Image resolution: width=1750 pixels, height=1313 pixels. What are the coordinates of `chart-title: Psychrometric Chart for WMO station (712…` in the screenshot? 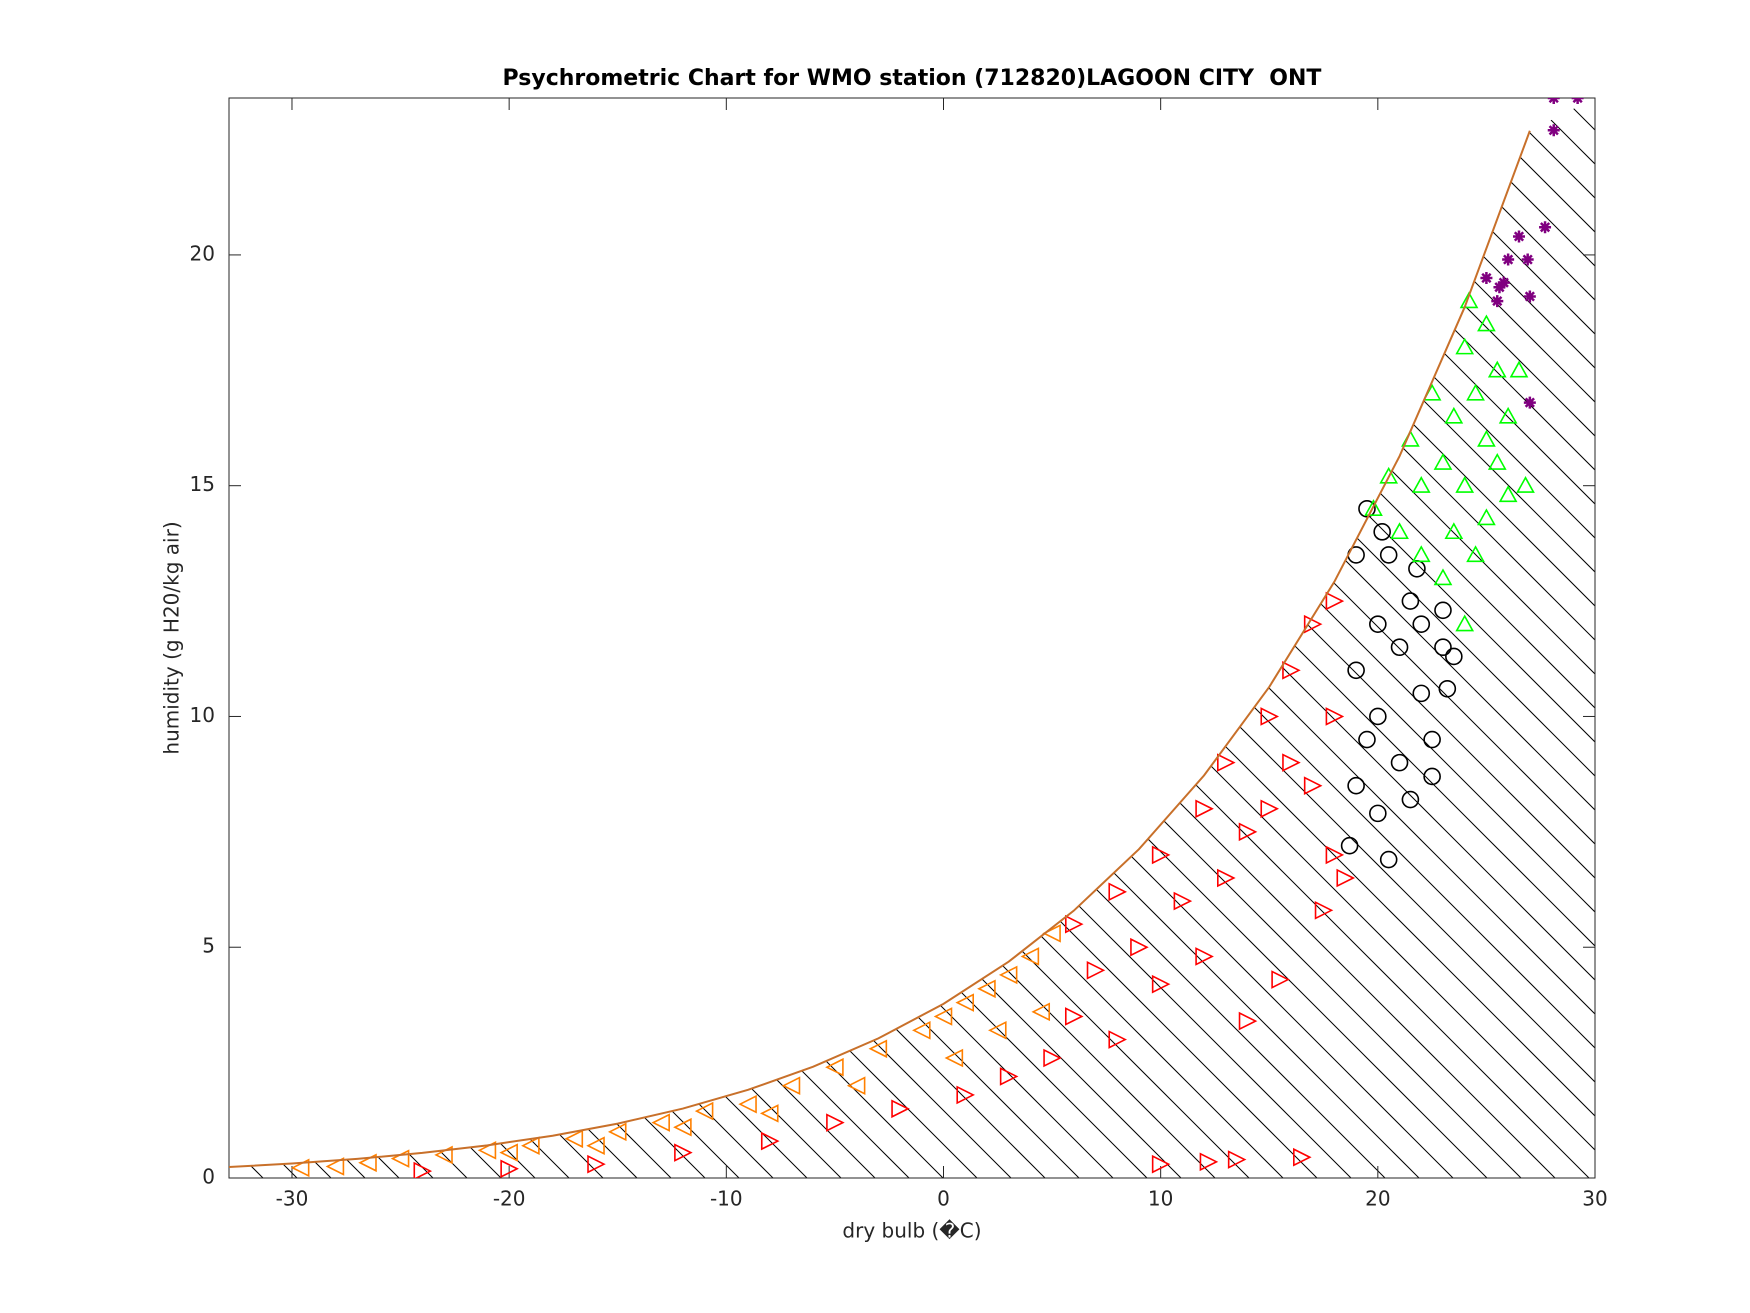 It's located at (912, 78).